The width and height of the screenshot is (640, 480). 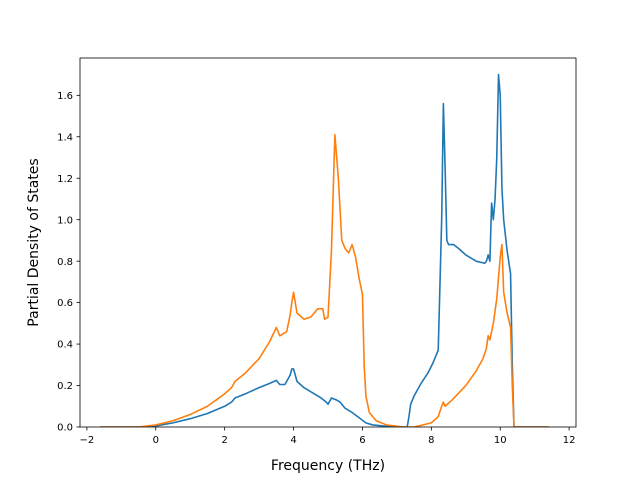 I want to click on y-tick-label: 0.8, so click(x=65, y=262).